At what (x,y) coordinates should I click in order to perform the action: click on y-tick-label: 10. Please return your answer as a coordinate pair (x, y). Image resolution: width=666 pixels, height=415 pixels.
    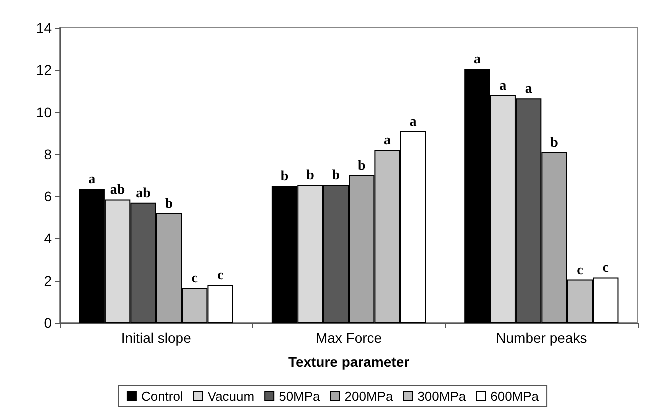
    Looking at the image, I should click on (44, 112).